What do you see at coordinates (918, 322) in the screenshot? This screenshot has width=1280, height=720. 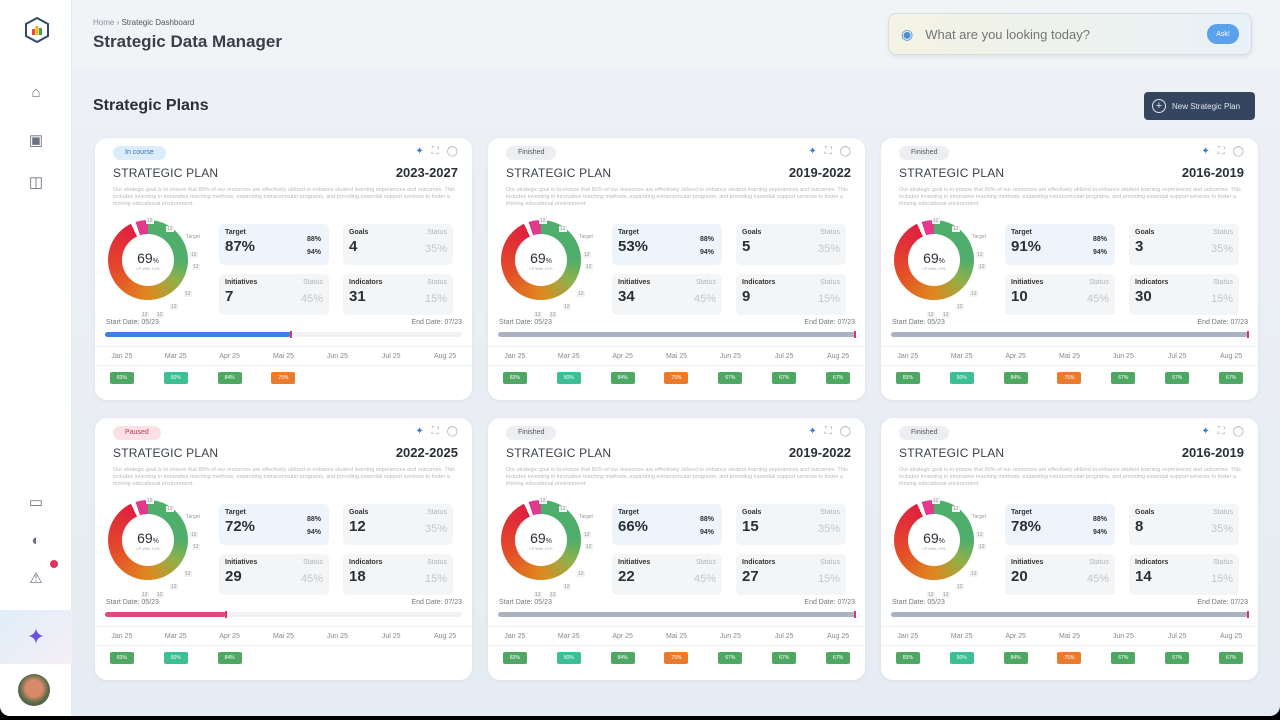 I see `start-date: Start Date: 05/23` at bounding box center [918, 322].